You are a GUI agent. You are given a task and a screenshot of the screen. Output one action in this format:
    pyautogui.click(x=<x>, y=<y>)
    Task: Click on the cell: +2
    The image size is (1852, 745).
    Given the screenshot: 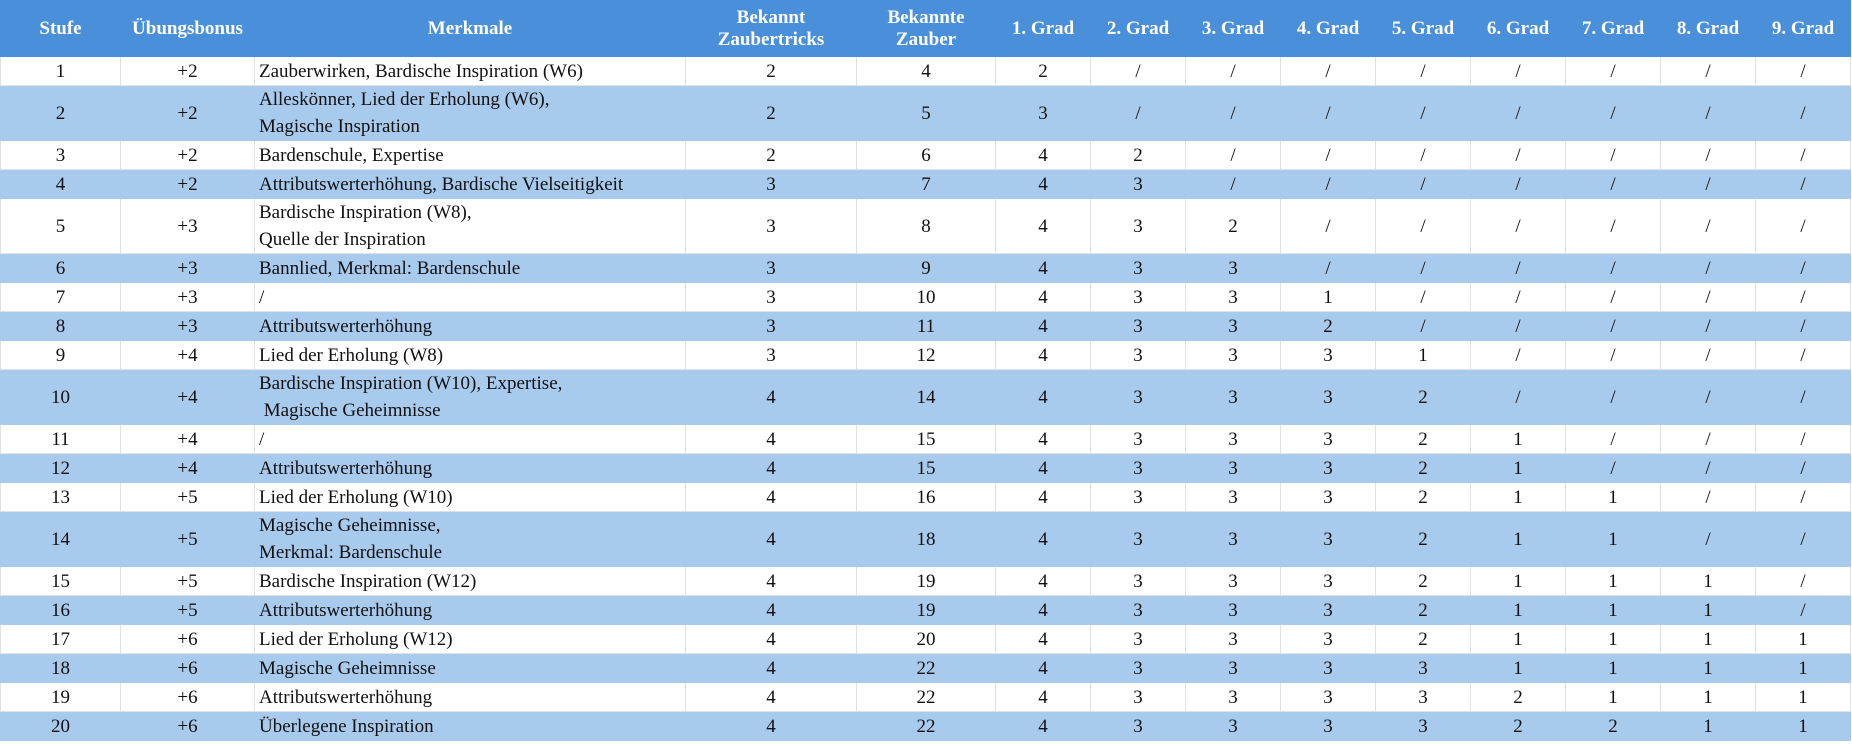 What is the action you would take?
    pyautogui.click(x=187, y=155)
    